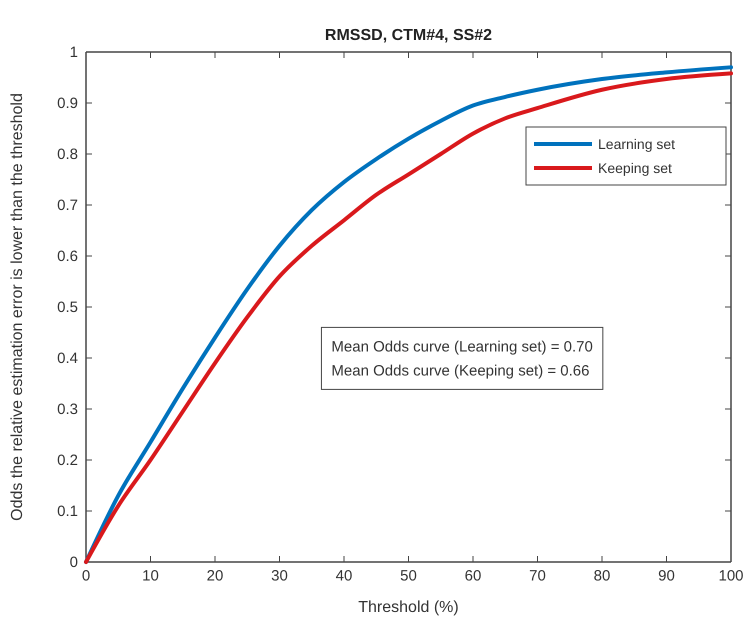 The height and width of the screenshot is (626, 751). Describe the element at coordinates (537, 576) in the screenshot. I see `x-tick-label: 70` at that location.